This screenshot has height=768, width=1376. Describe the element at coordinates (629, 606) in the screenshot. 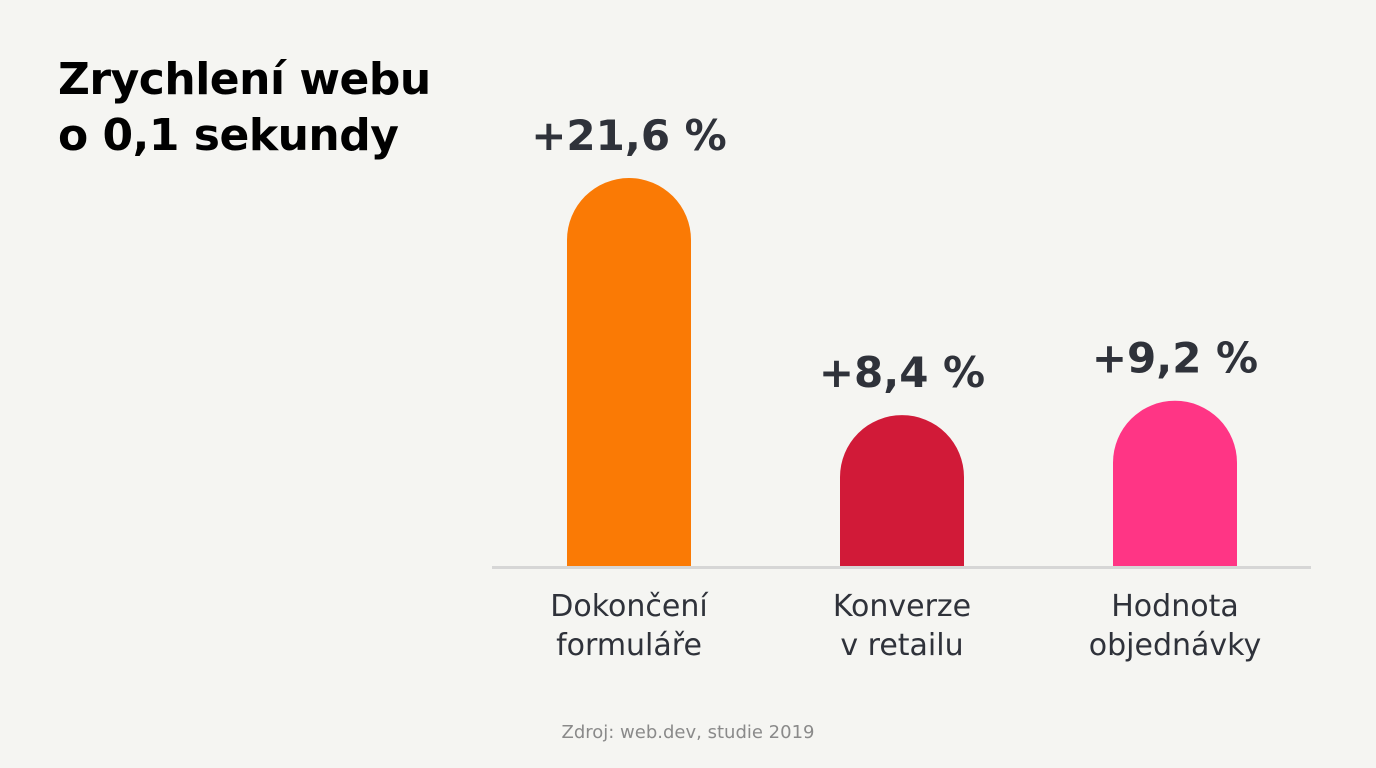

I see `category-label-1-line-1: Dokončení` at that location.